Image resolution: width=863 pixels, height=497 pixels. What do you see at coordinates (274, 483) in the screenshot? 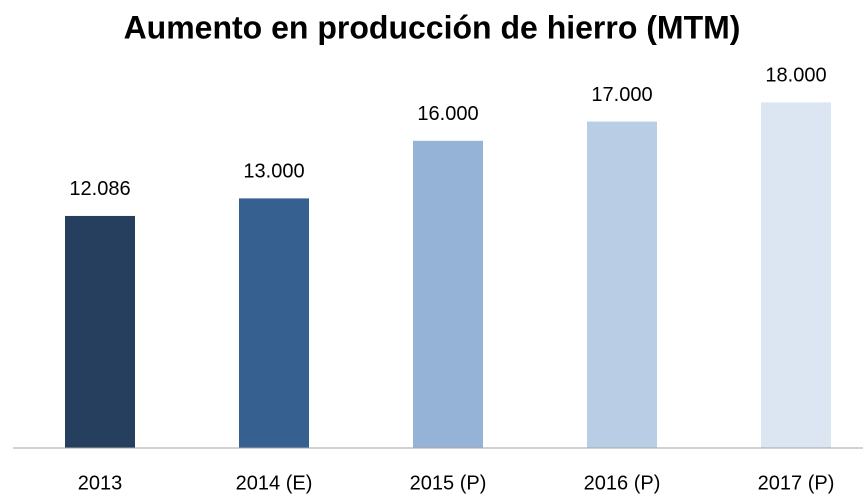
I see `x-tick-label: 2014 (E)` at bounding box center [274, 483].